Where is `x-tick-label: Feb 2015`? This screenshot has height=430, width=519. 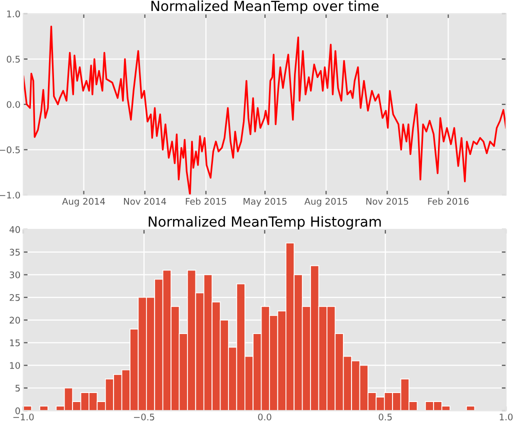 x-tick-label: Feb 2015 is located at coordinates (206, 201).